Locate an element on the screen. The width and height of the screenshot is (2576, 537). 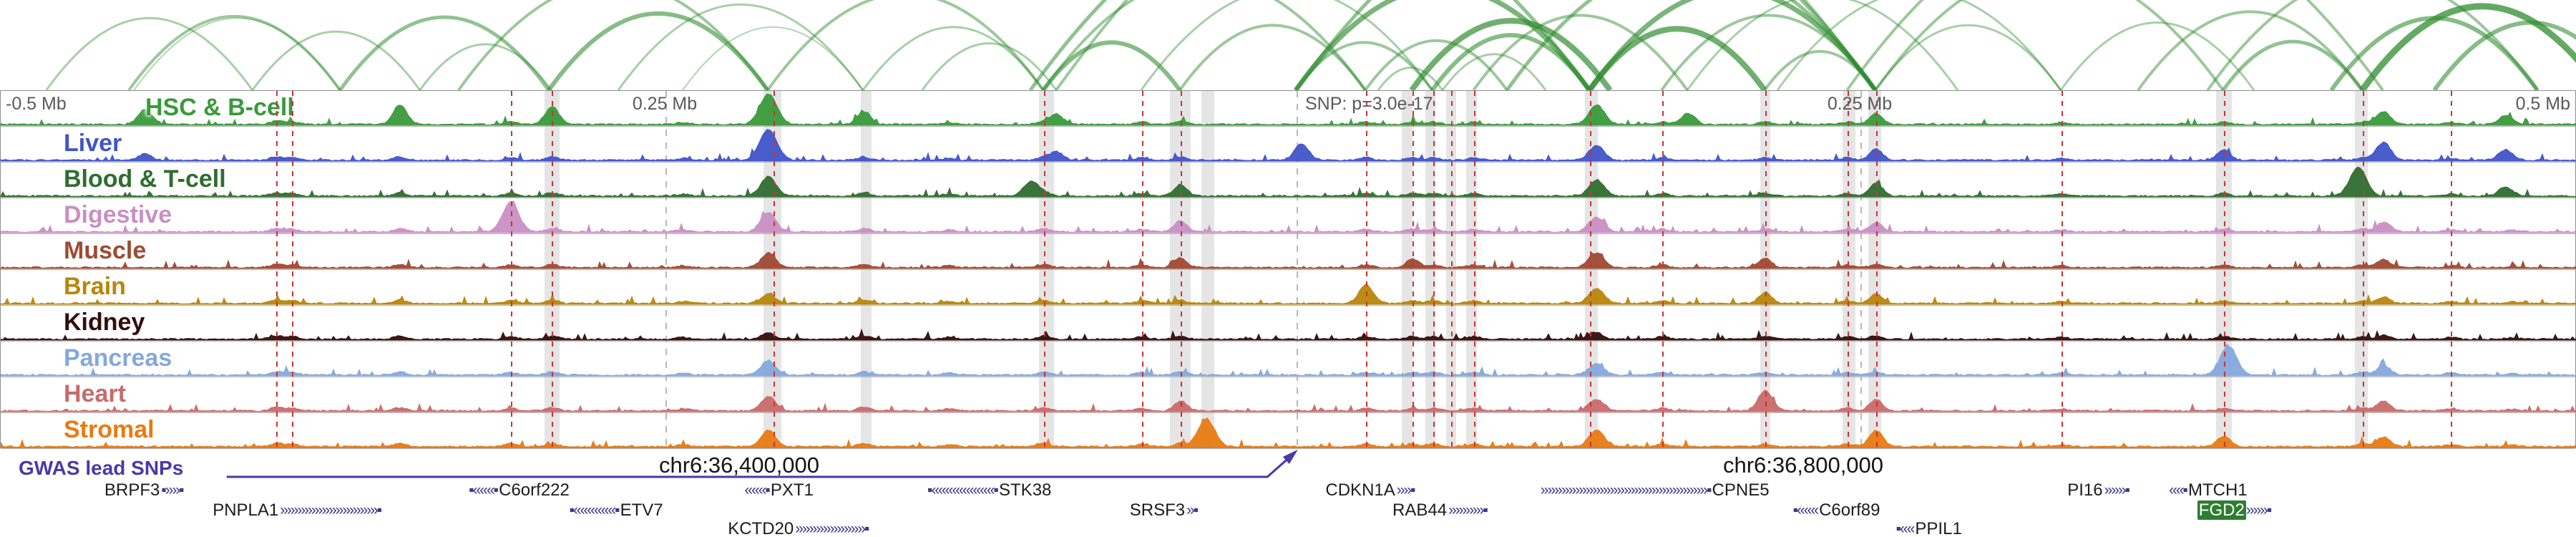
track-lane-kidney: Kidney is located at coordinates (1288, 324).